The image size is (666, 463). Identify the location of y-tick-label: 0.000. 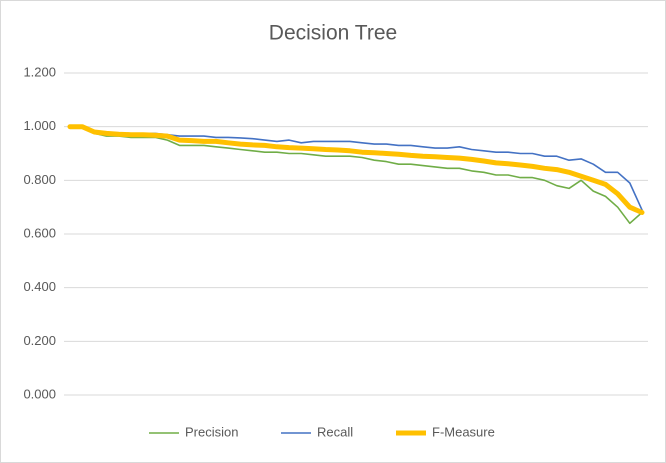
(39, 393).